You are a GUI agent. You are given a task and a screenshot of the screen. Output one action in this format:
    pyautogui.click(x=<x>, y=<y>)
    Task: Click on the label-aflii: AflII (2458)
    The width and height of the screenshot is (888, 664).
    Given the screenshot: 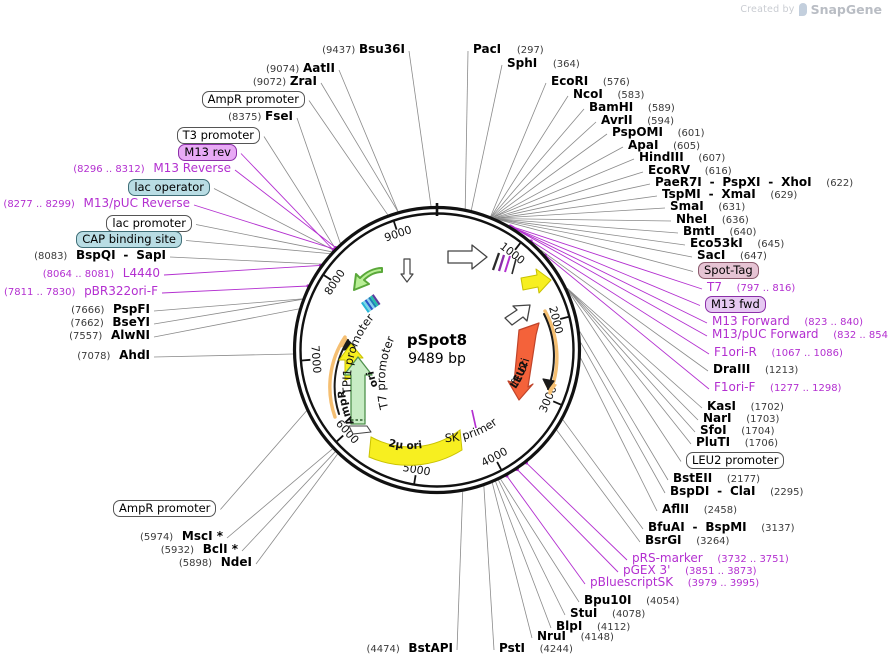 What is the action you would take?
    pyautogui.click(x=699, y=510)
    